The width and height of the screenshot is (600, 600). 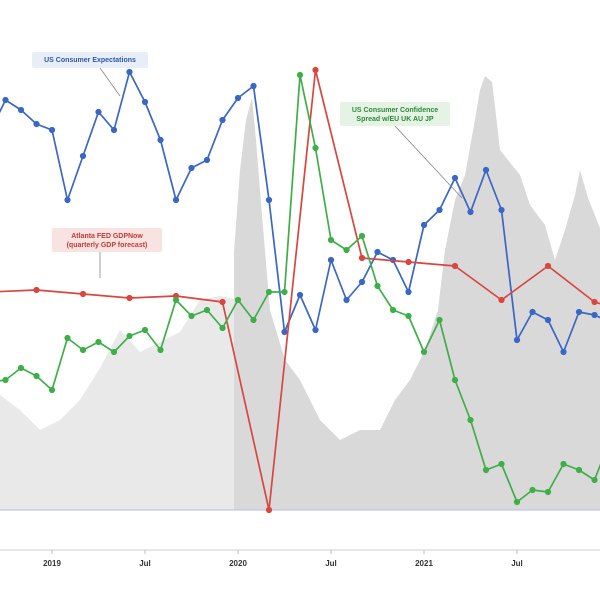 I want to click on ann-spread-leader, so click(x=428, y=162).